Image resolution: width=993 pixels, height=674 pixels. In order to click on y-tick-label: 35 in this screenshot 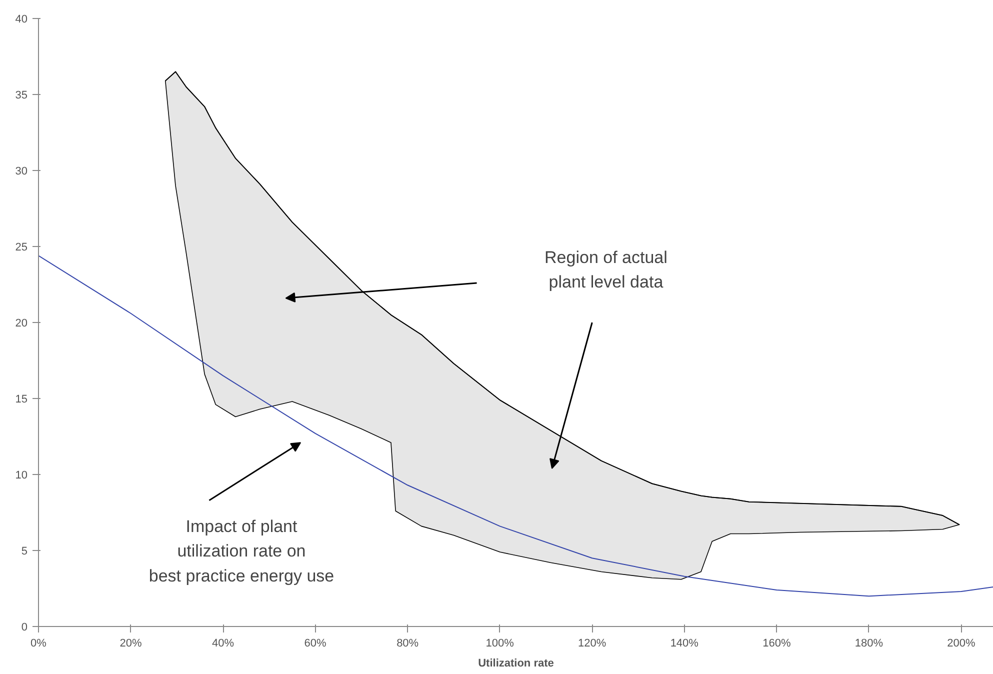, I will do `click(21, 96)`.